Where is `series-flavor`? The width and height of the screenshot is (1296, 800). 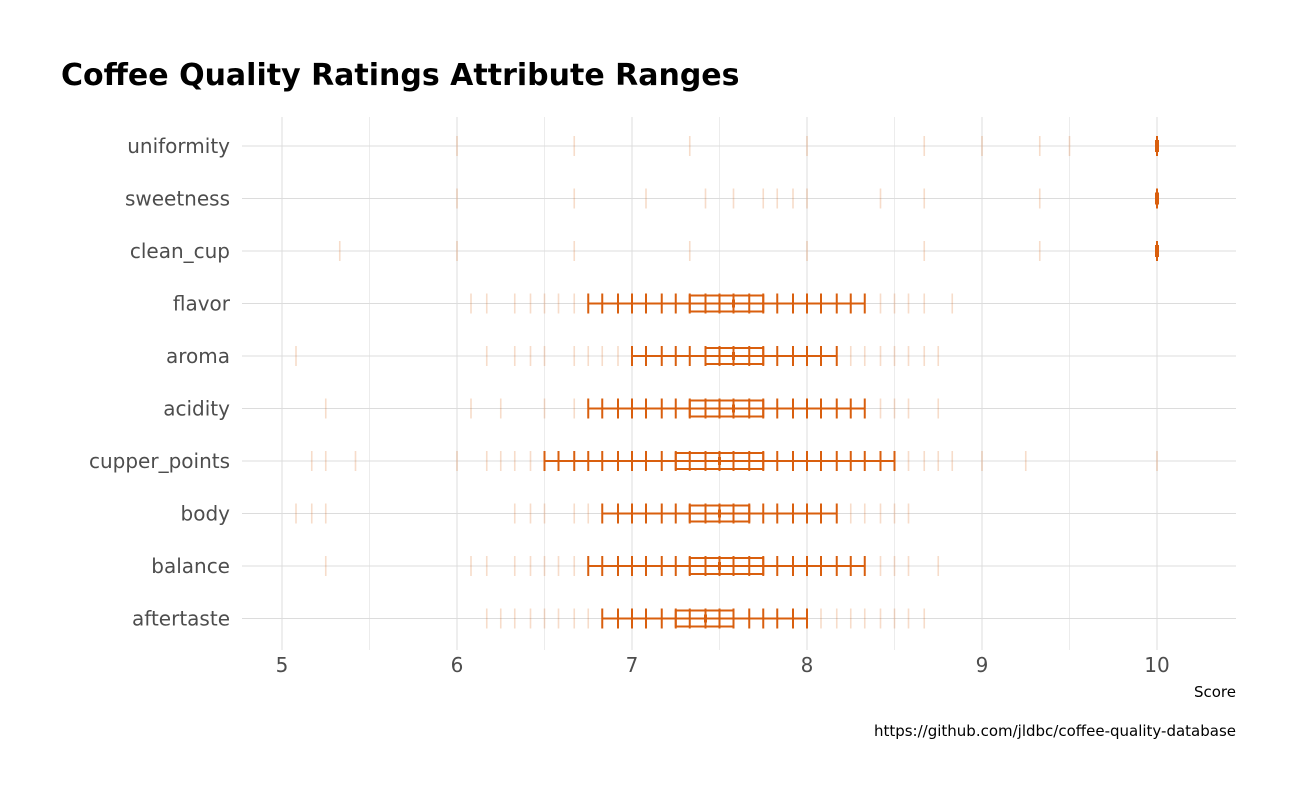 series-flavor is located at coordinates (712, 303).